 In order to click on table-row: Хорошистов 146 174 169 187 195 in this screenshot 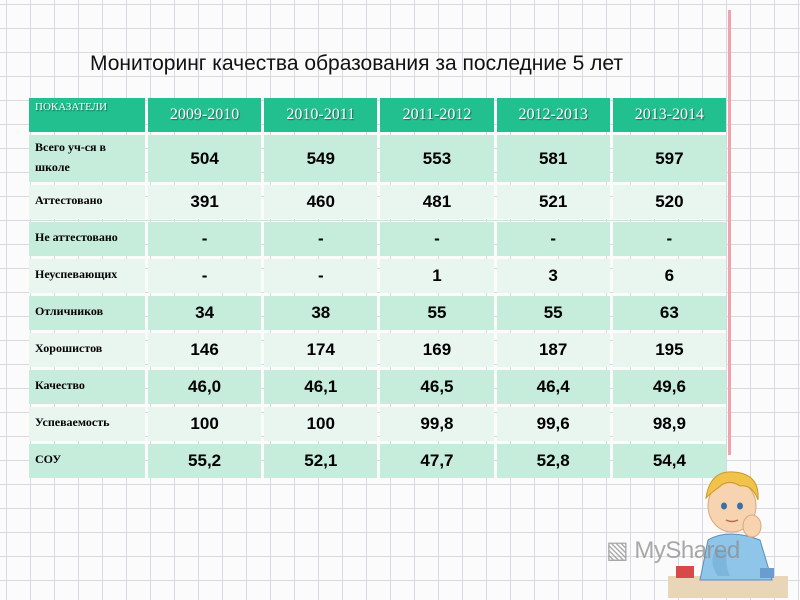, I will do `click(377, 350)`.